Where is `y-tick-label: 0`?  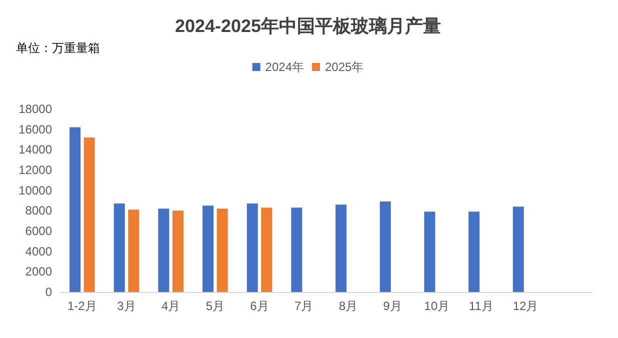
y-tick-label: 0 is located at coordinates (48, 292).